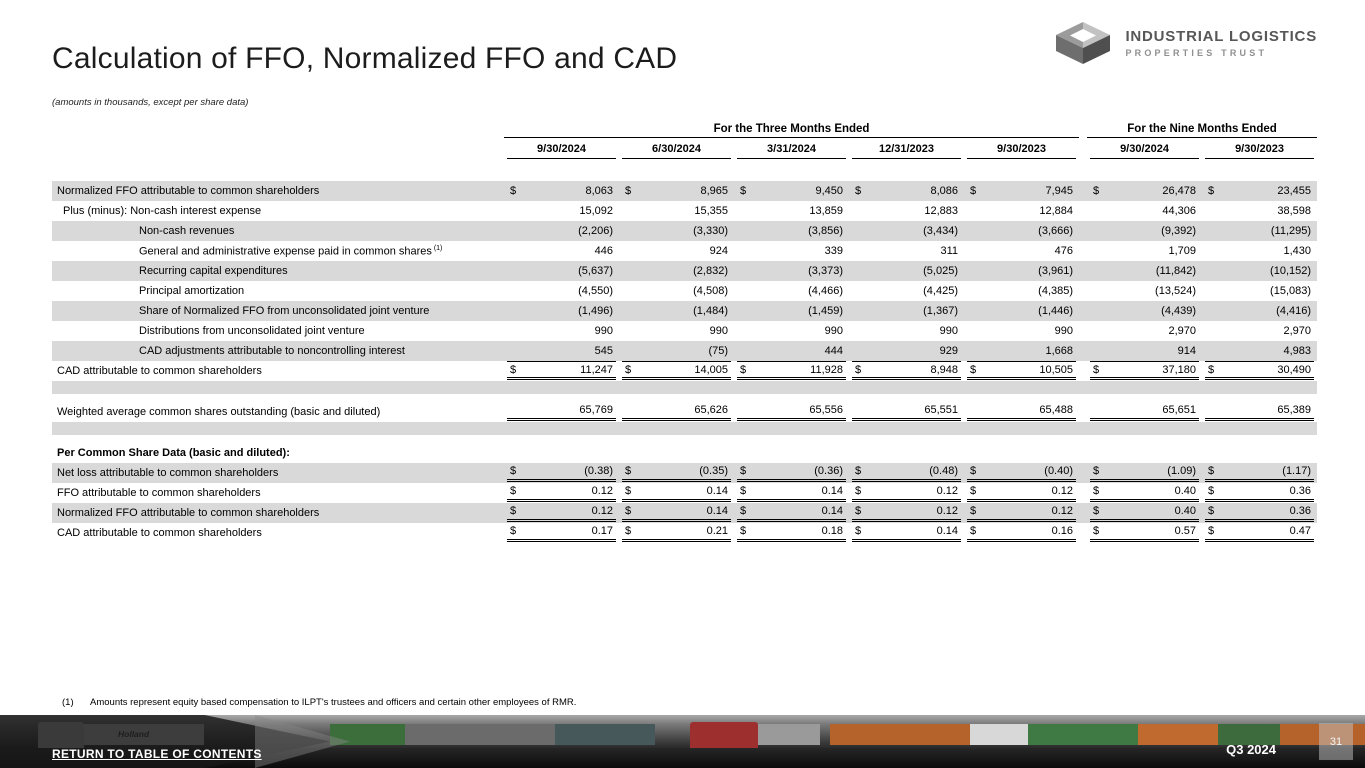 The image size is (1365, 768). What do you see at coordinates (1187, 351) in the screenshot?
I see `cell-value: 914` at bounding box center [1187, 351].